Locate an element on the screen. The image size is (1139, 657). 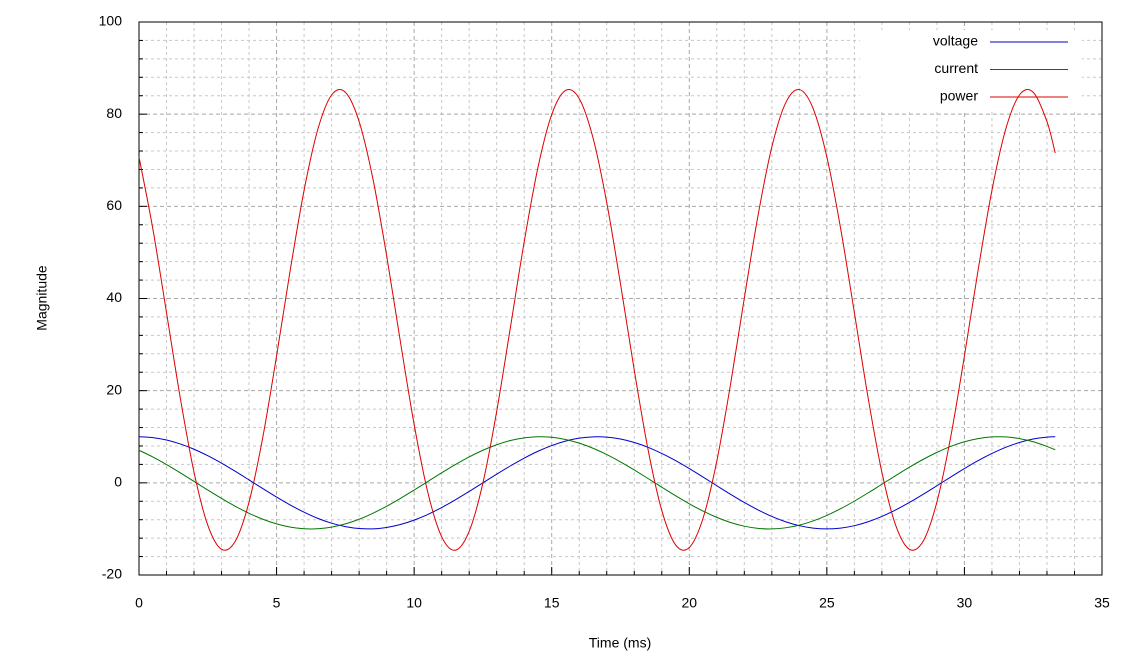
y-tick-label: 0 is located at coordinates (118, 482).